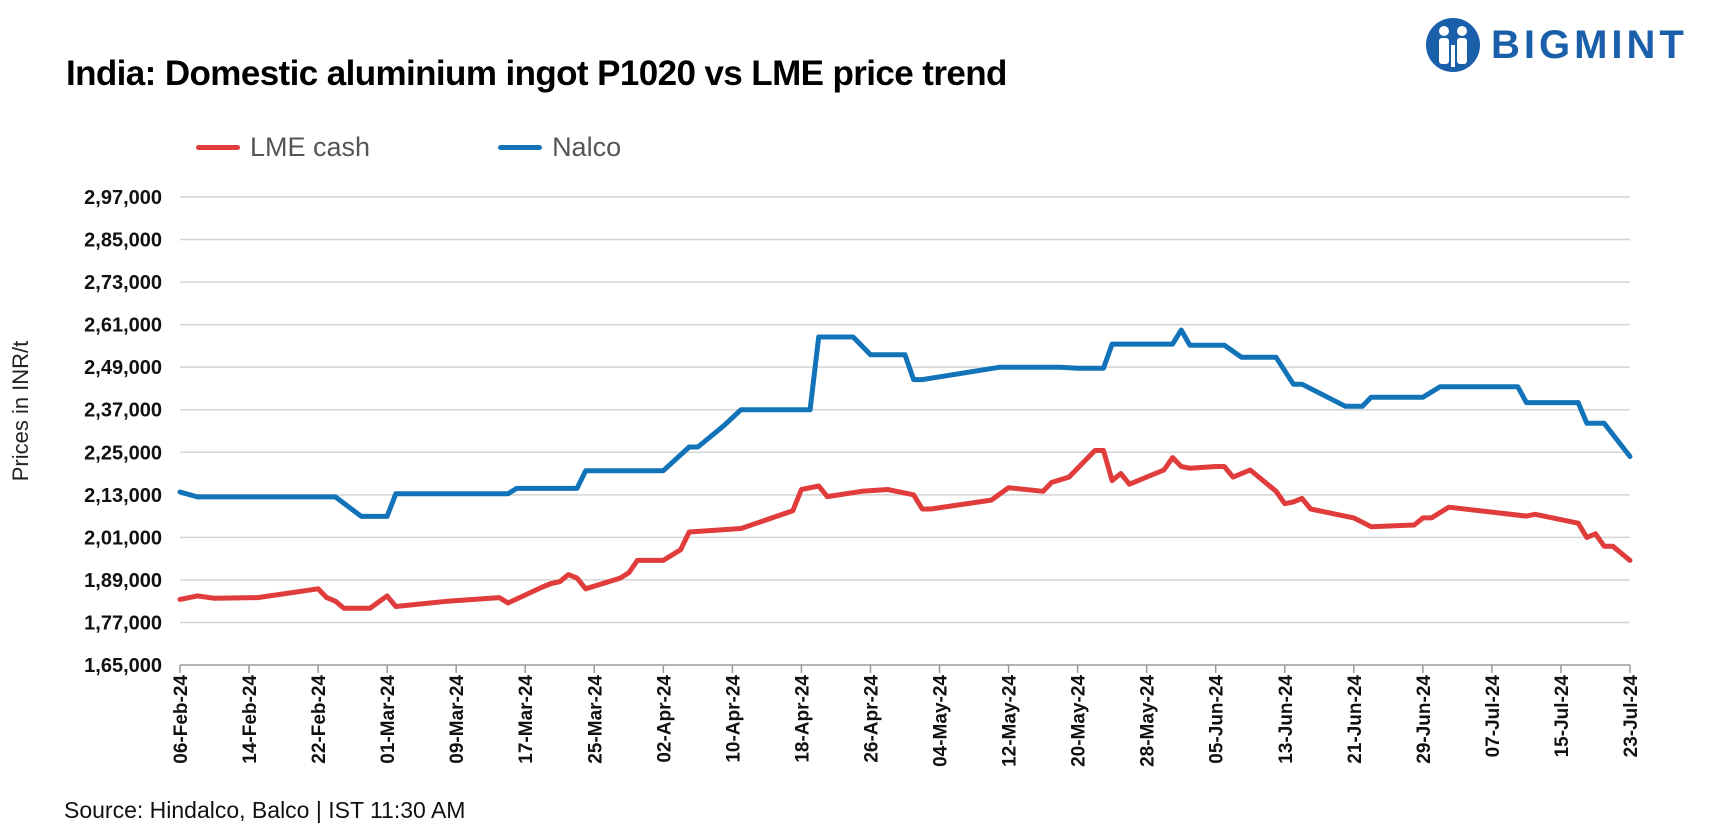 This screenshot has height=835, width=1733. Describe the element at coordinates (123, 538) in the screenshot. I see `y-tick-label: 2,01,000` at that location.